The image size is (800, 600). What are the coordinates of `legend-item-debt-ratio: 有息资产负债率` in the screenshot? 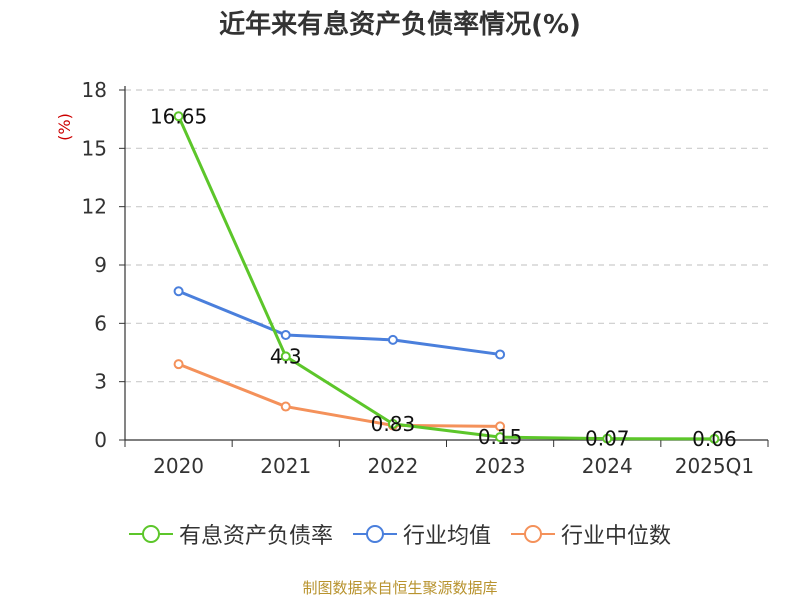 It's located at (230, 534).